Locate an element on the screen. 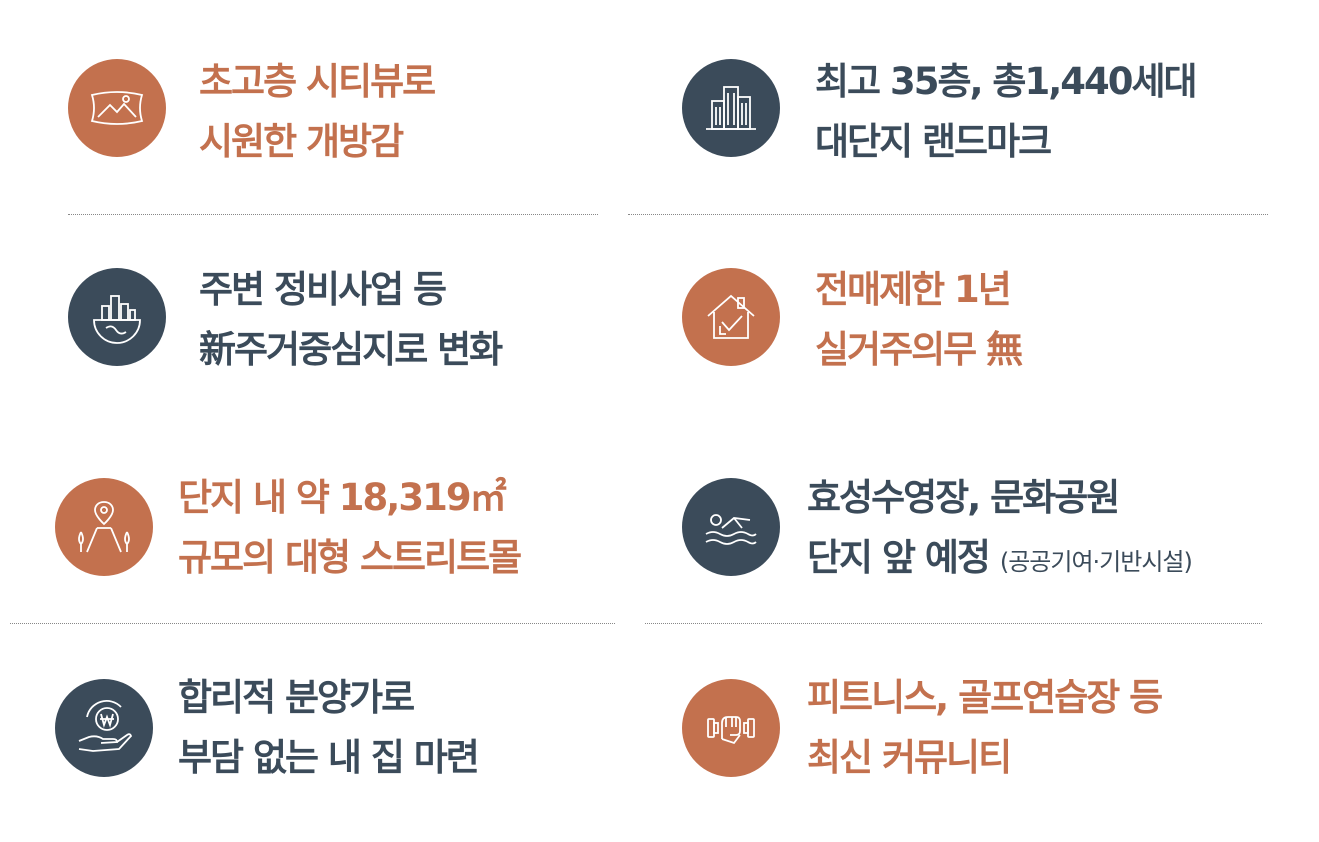  fitness-arm-icon is located at coordinates (731, 728).